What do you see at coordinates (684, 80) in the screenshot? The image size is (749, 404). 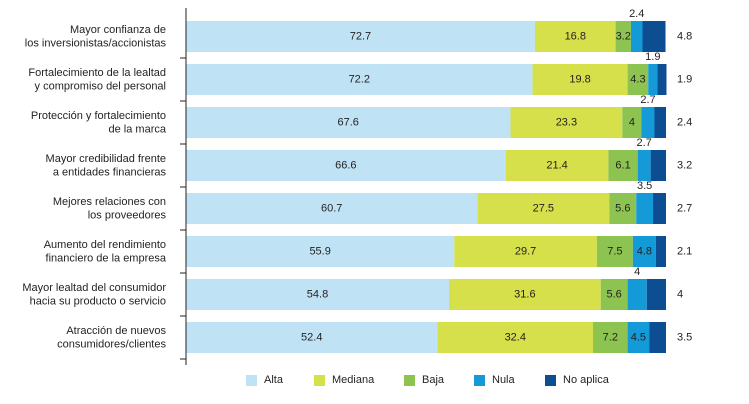 I see `value-label-no-aplica: 1.9` at bounding box center [684, 80].